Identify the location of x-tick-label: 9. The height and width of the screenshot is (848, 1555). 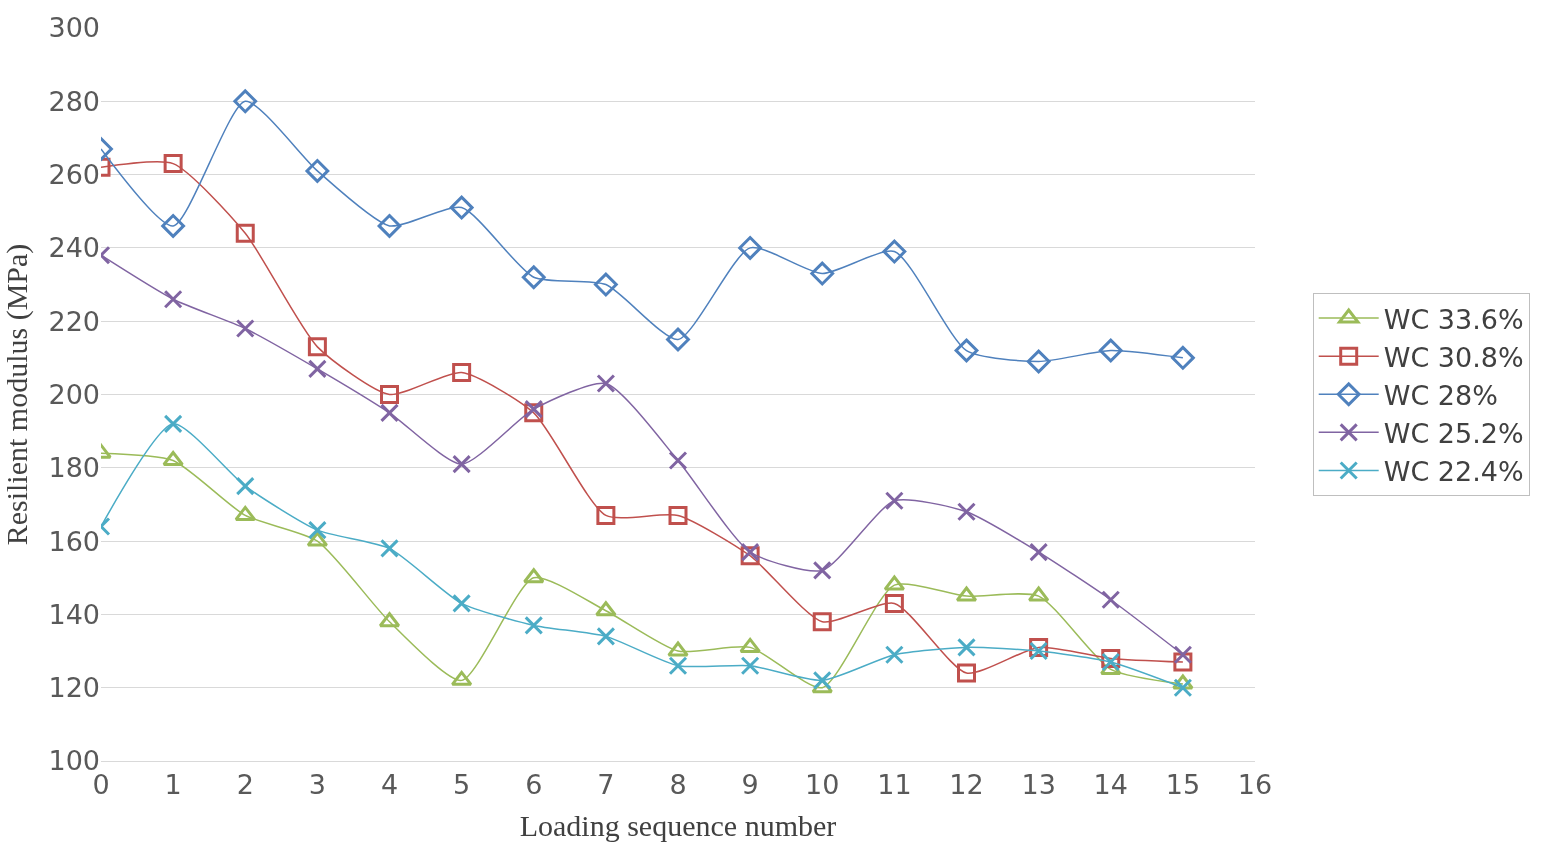
(750, 785).